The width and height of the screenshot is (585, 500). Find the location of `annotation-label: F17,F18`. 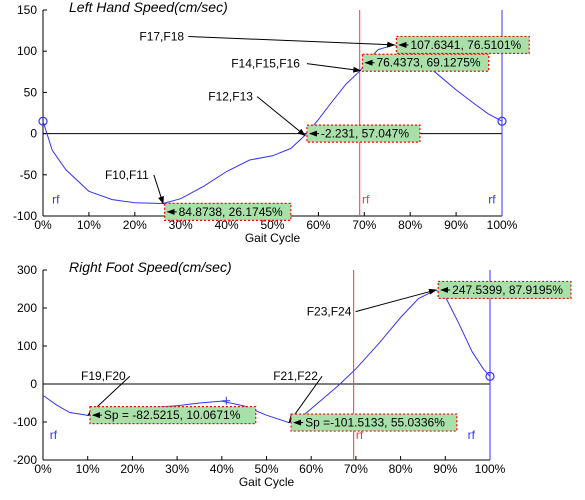

annotation-label: F17,F18 is located at coordinates (161, 36).